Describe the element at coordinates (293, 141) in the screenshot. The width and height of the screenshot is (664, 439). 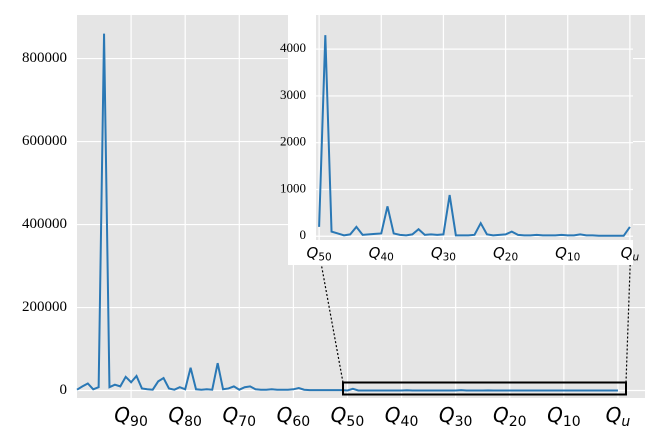
I see `y-tick-label: 2000` at that location.